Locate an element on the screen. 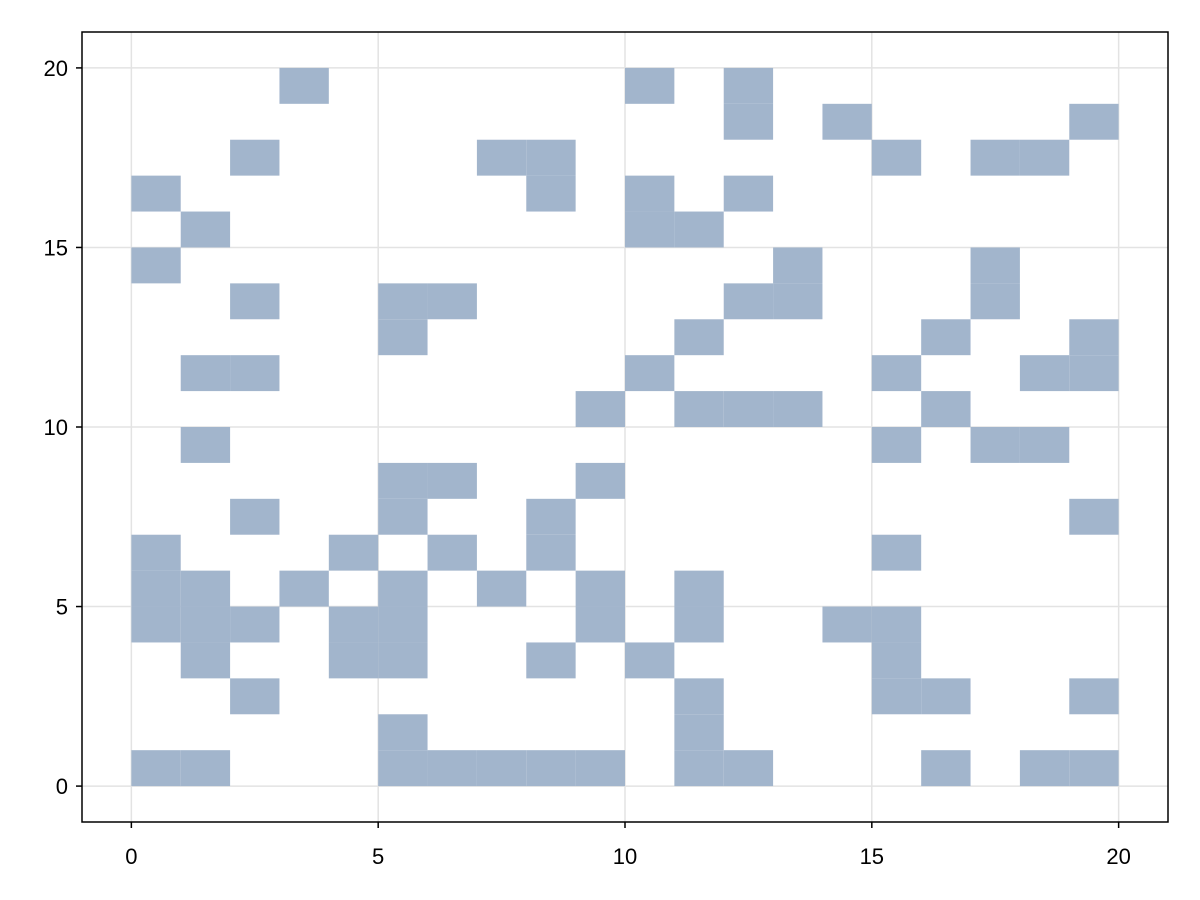 Image resolution: width=1200 pixels, height=900 pixels. x-tick-label: 5 is located at coordinates (378, 856).